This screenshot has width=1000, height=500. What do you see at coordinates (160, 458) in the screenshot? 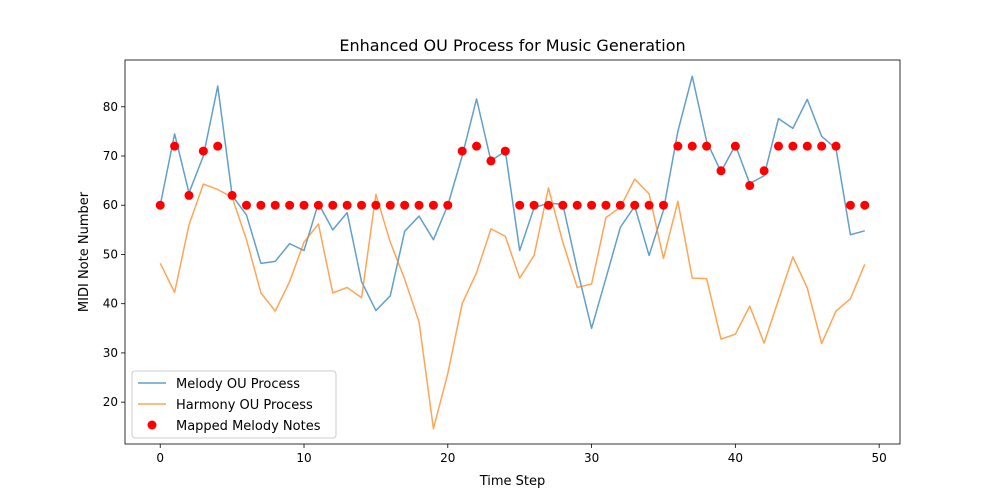
I see `x-tick-label: 0` at bounding box center [160, 458].